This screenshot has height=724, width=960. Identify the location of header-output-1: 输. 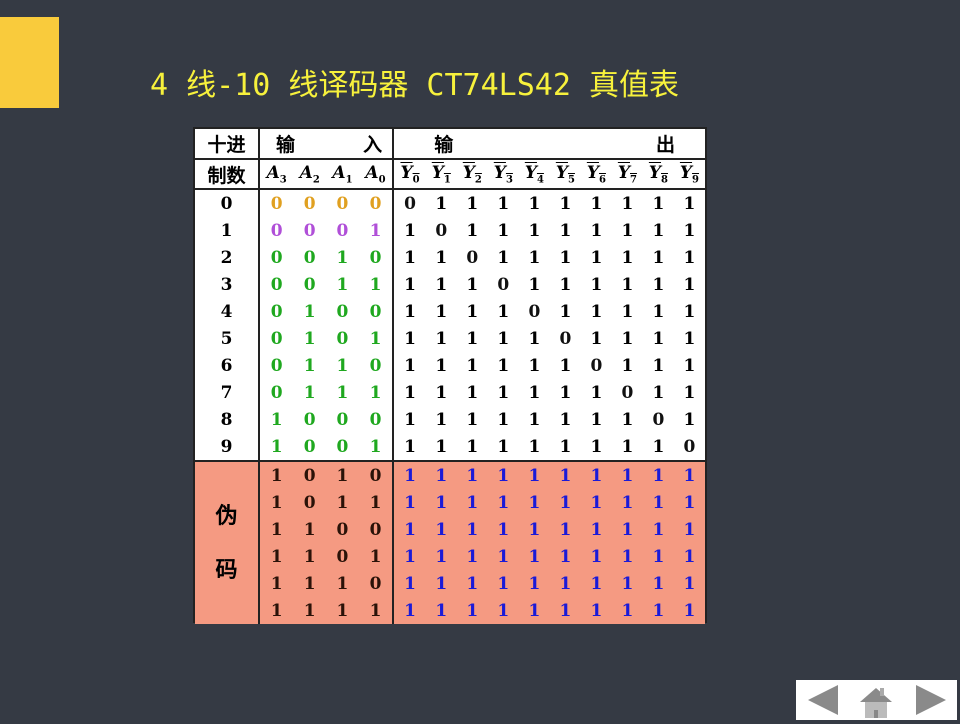
(444, 145).